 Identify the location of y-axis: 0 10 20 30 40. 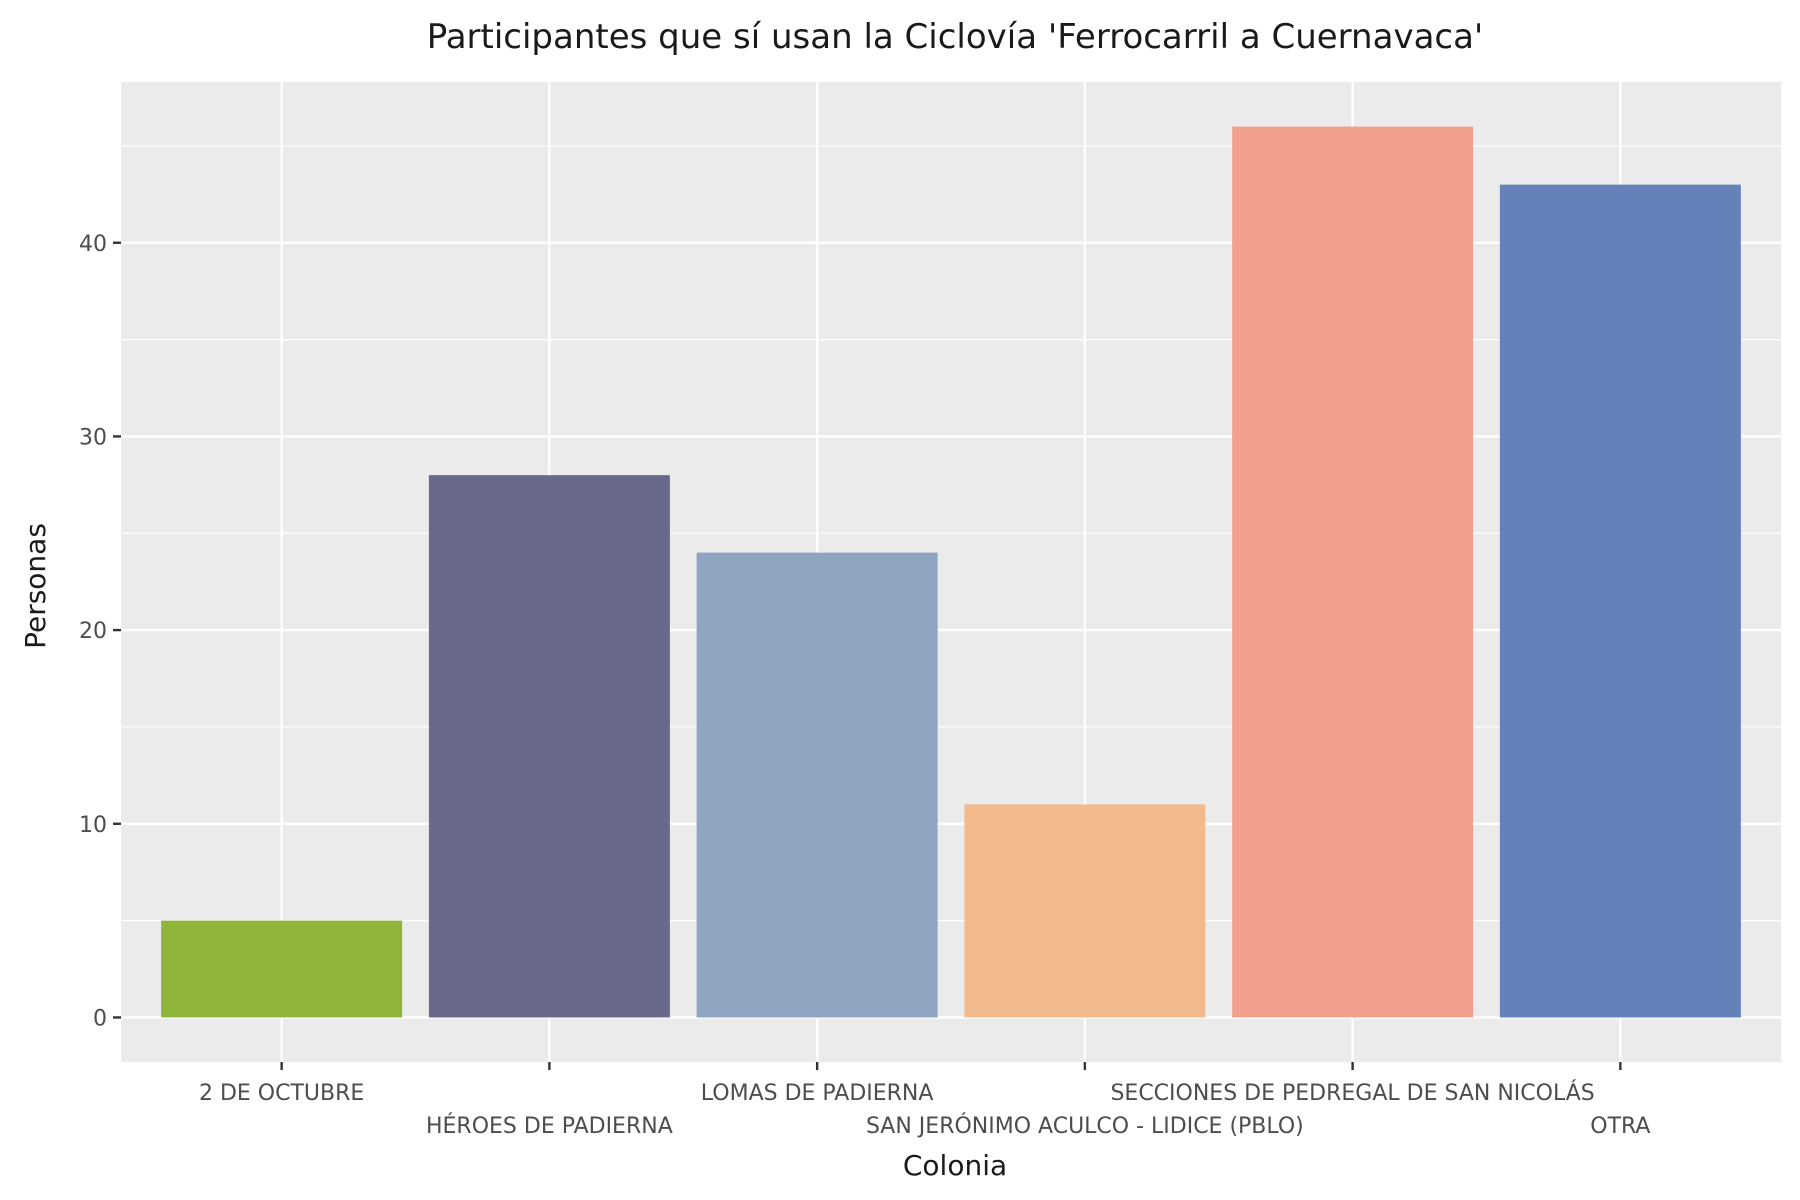
(100, 631).